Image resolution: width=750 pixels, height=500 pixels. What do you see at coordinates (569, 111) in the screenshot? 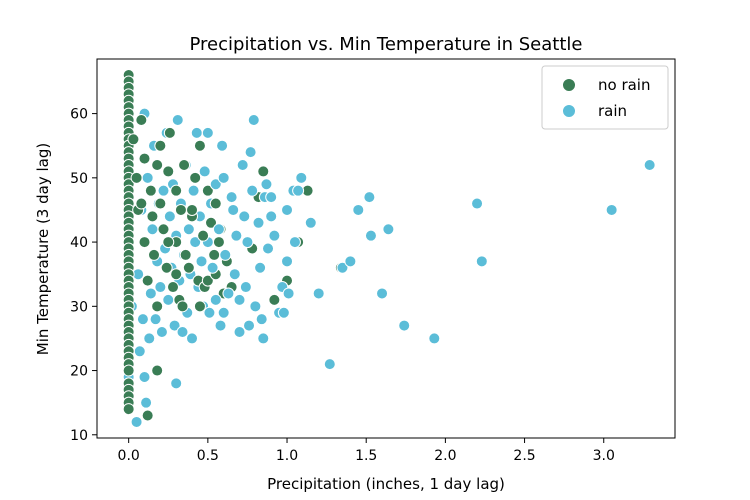
I see `legend-marker-rain` at bounding box center [569, 111].